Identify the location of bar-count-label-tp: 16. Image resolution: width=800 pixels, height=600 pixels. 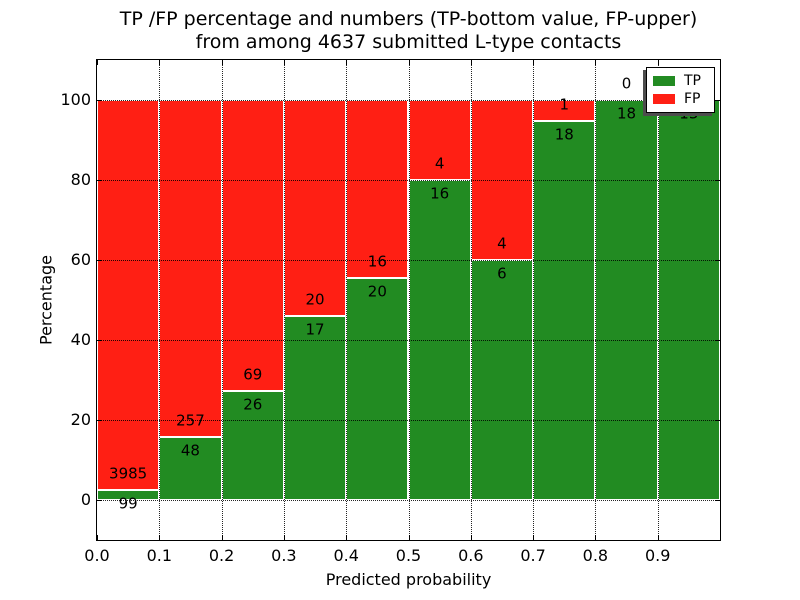
(440, 193).